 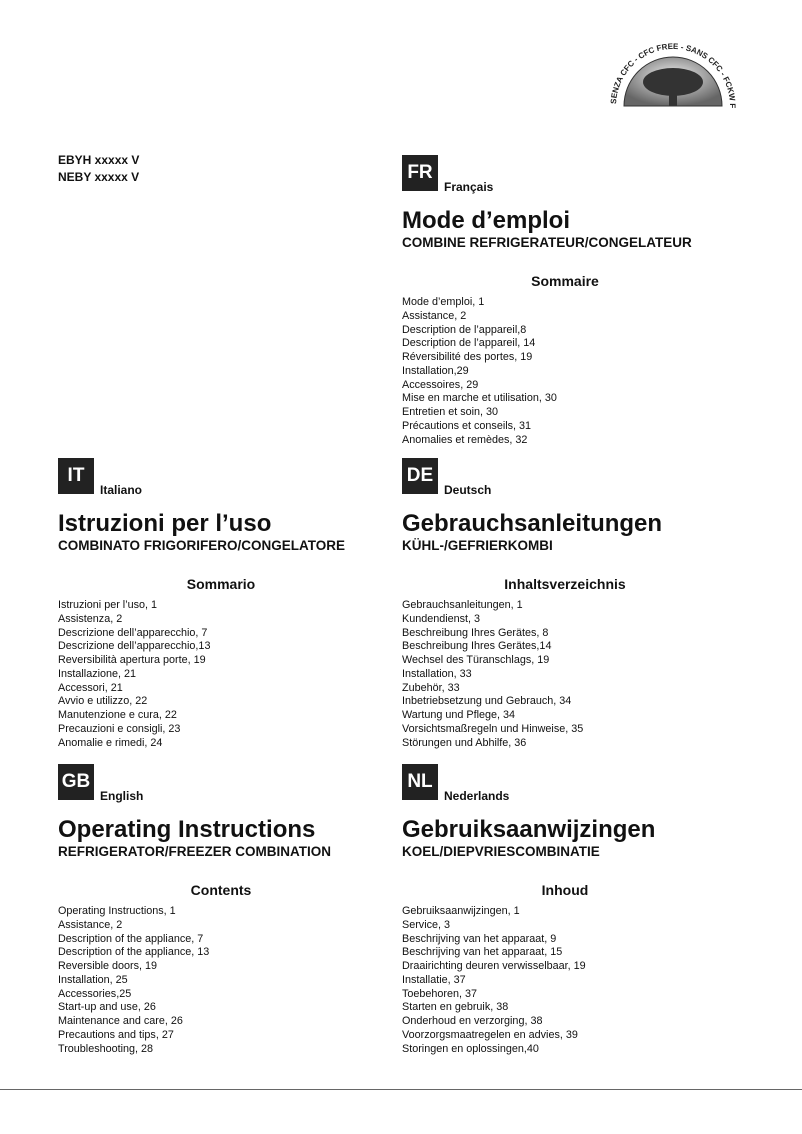 I want to click on language-badge: NL, so click(x=420, y=782).